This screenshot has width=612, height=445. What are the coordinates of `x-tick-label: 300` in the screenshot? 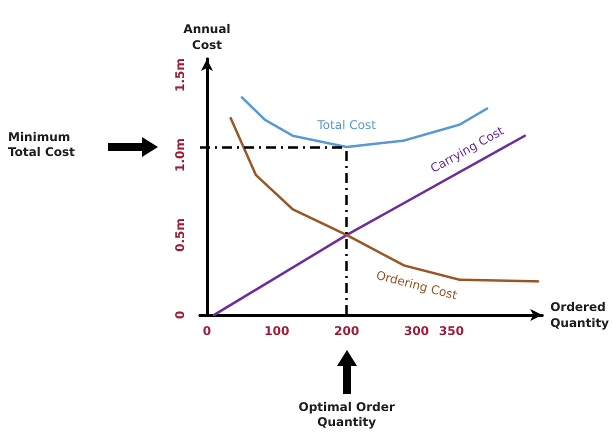 It's located at (417, 331).